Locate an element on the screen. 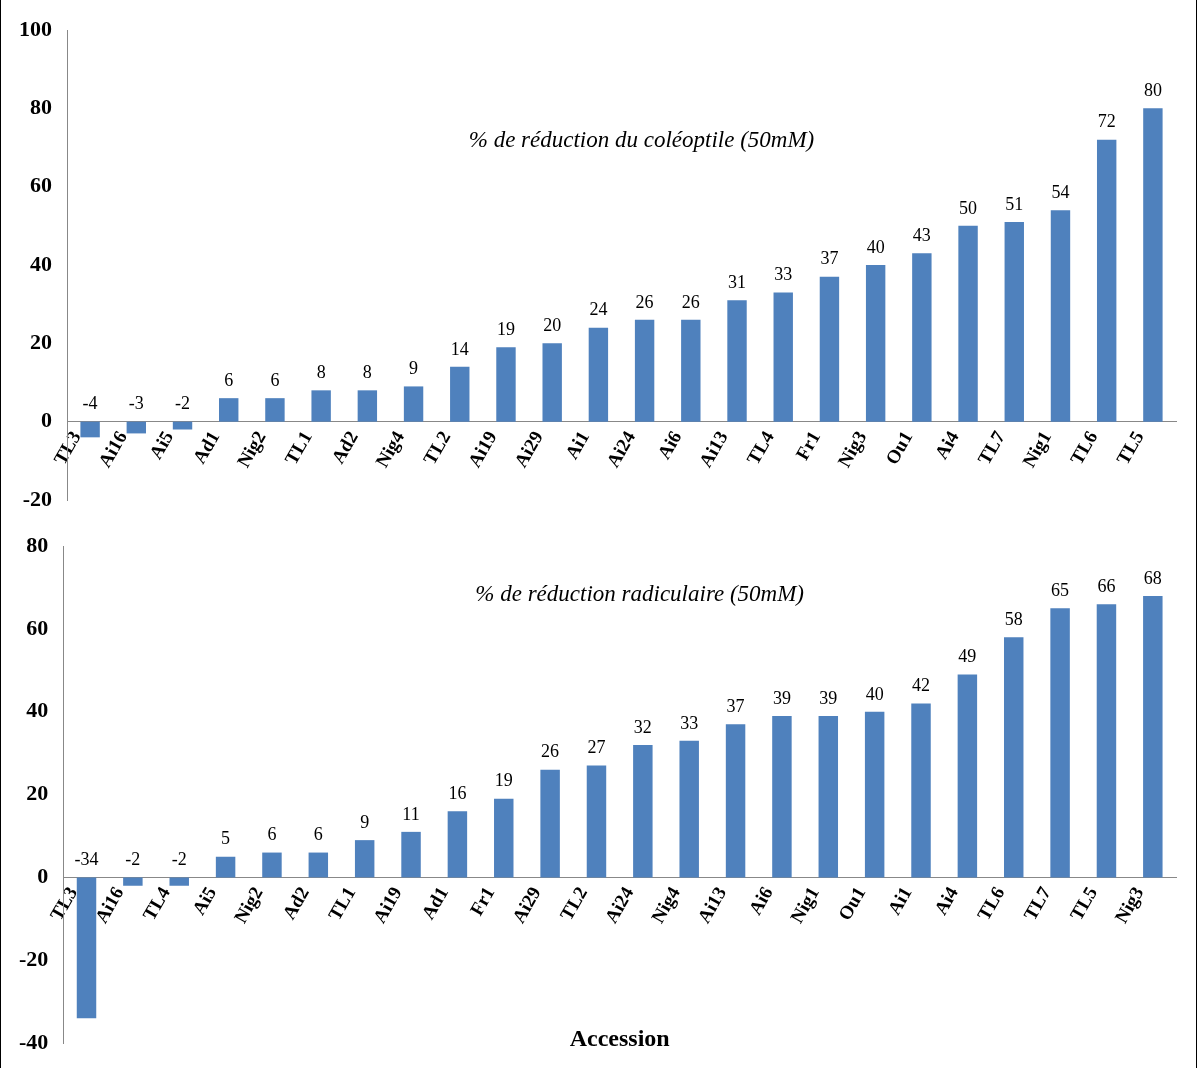 This screenshot has width=1197, height=1068. data-label: 68 is located at coordinates (1152, 577).